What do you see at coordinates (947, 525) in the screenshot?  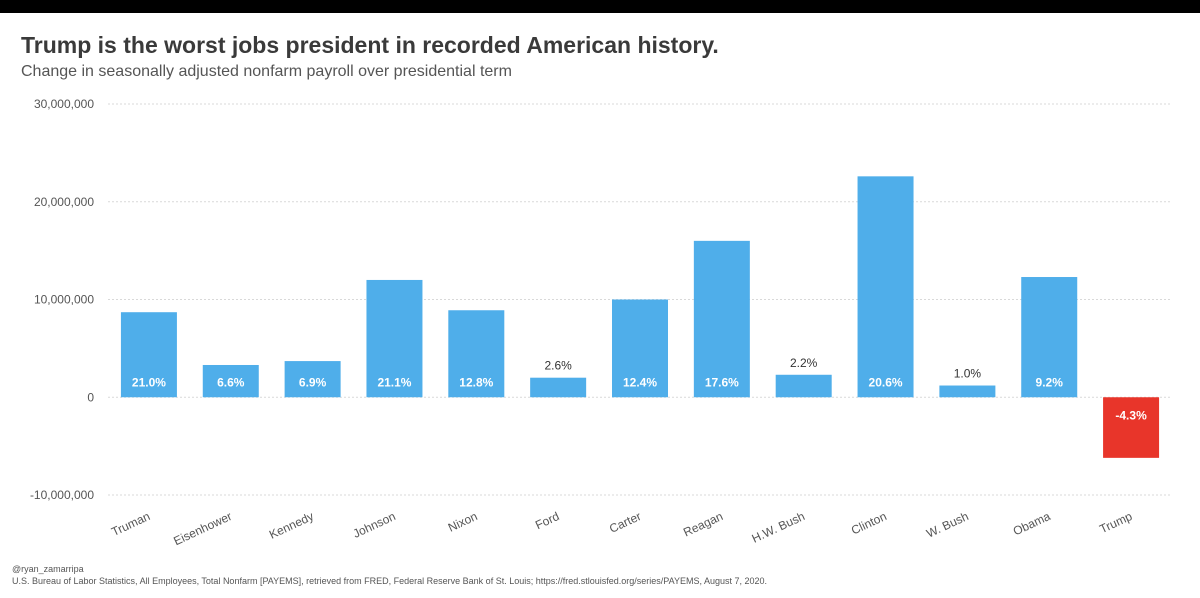 I see `x-tick-label: W. Bush` at bounding box center [947, 525].